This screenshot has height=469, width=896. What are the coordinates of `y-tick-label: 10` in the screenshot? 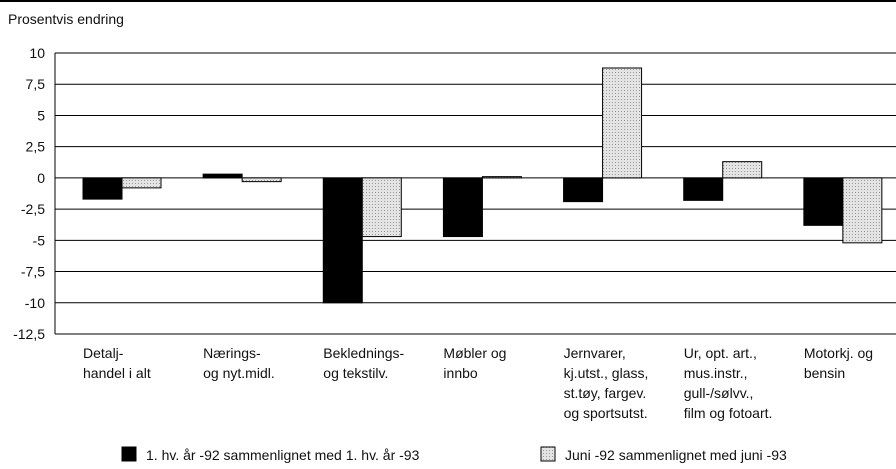 It's located at (37, 53).